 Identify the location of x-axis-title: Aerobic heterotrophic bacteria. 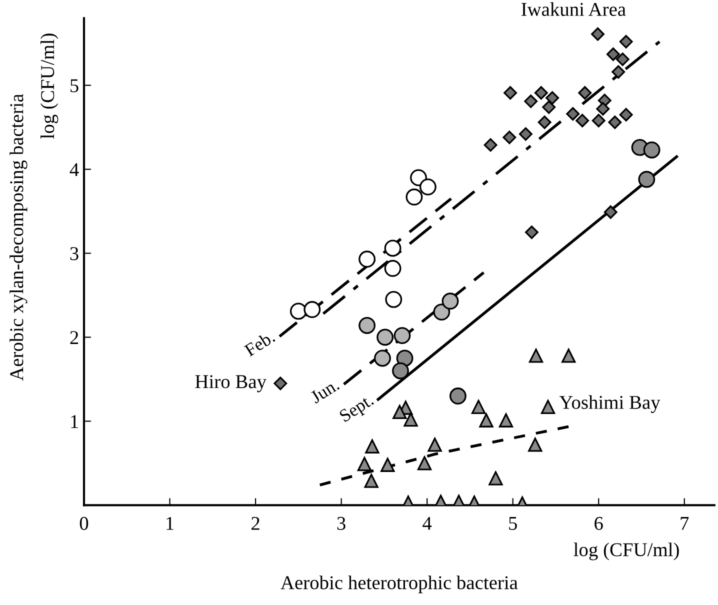
(399, 585).